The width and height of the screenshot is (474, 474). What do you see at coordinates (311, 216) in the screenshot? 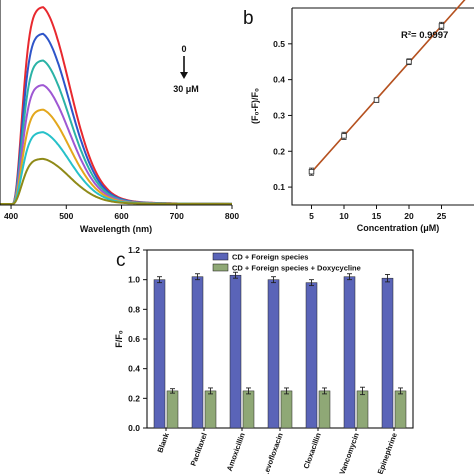
I see `b-x-tick-label: 5` at bounding box center [311, 216].